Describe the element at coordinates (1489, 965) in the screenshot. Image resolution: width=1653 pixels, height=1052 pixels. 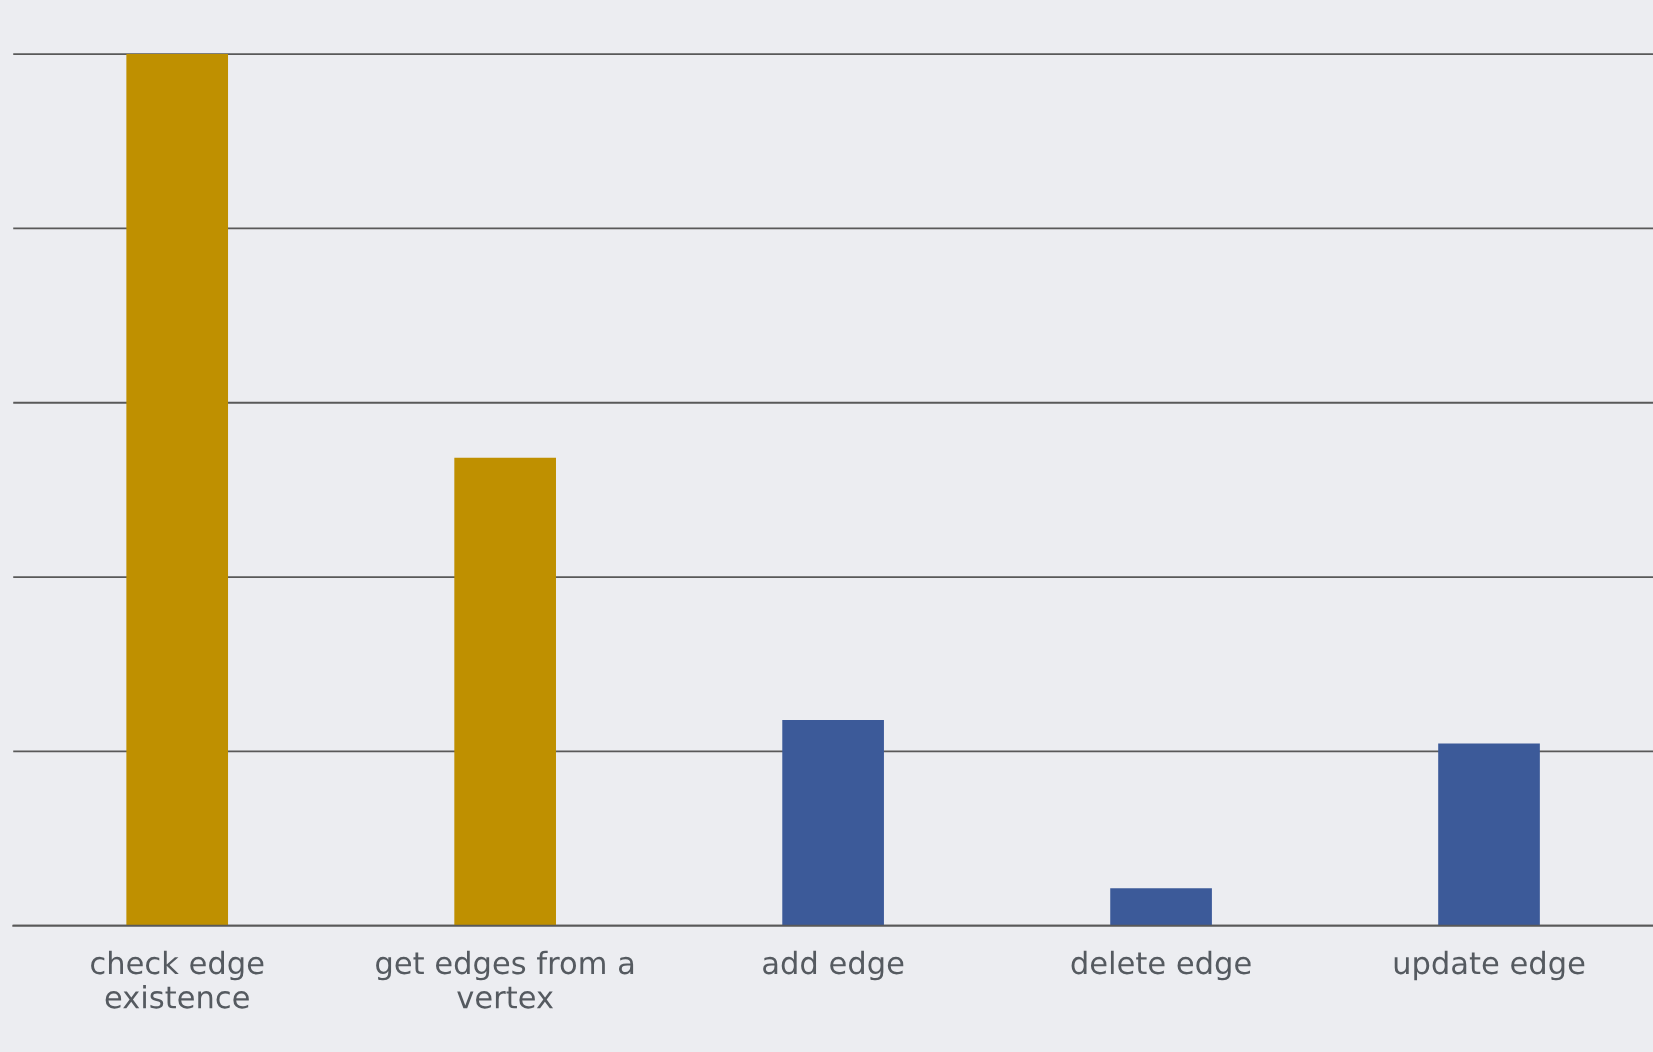
I see `x-tick-label: update edge` at that location.